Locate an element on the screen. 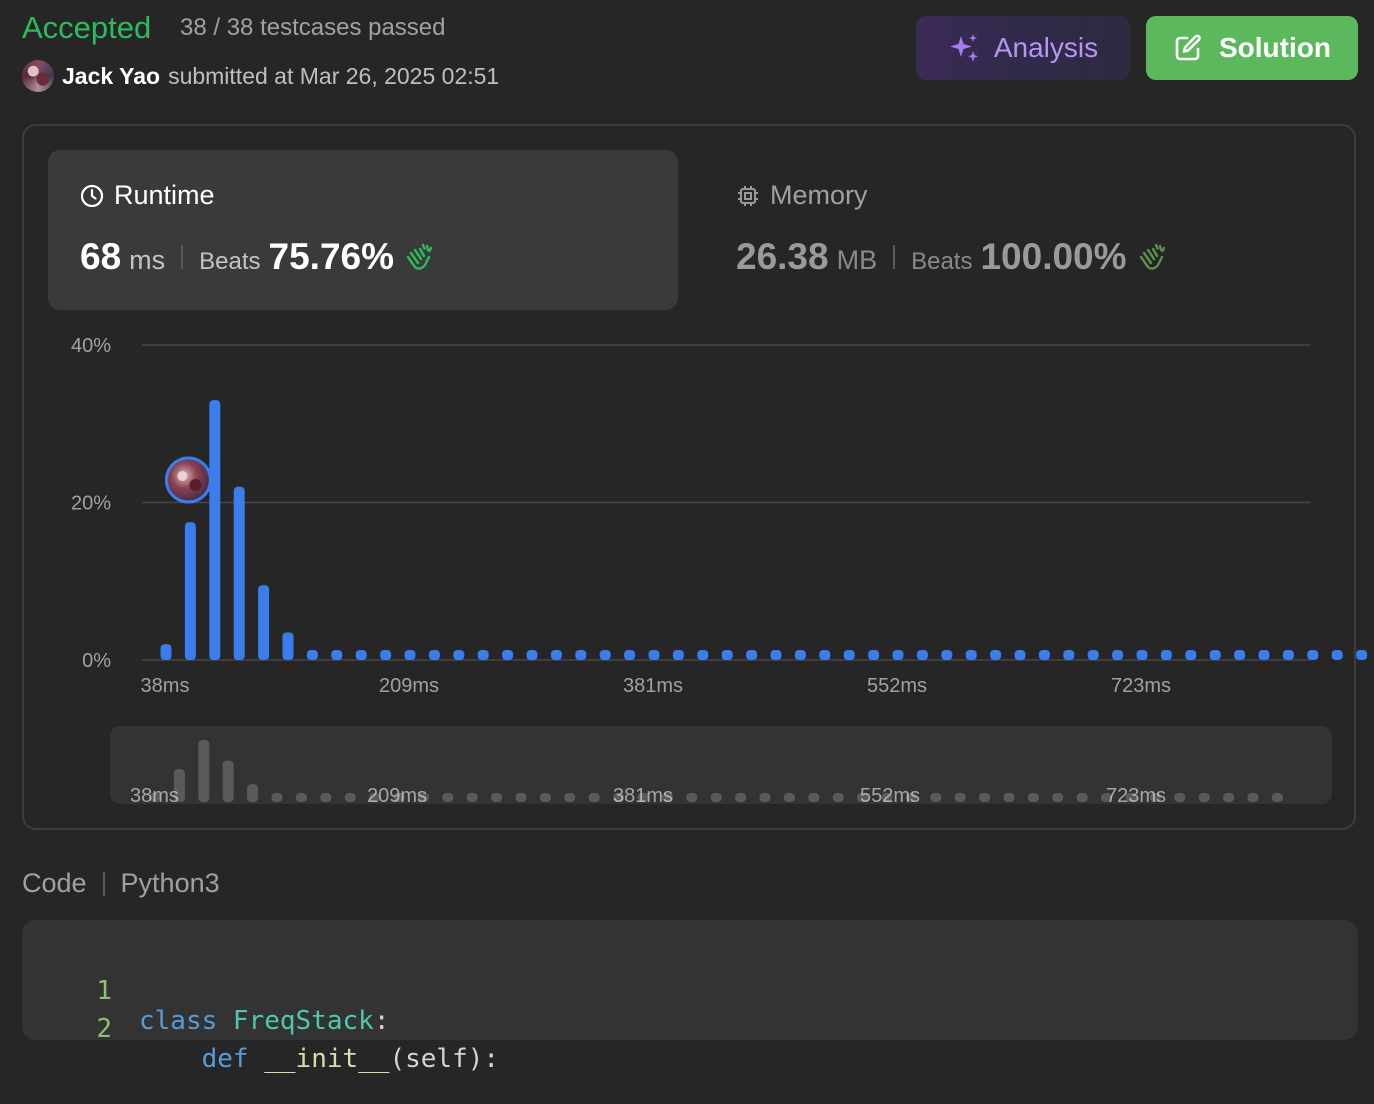 Image resolution: width=1374 pixels, height=1104 pixels. memory-beats-label: Beats is located at coordinates (942, 261).